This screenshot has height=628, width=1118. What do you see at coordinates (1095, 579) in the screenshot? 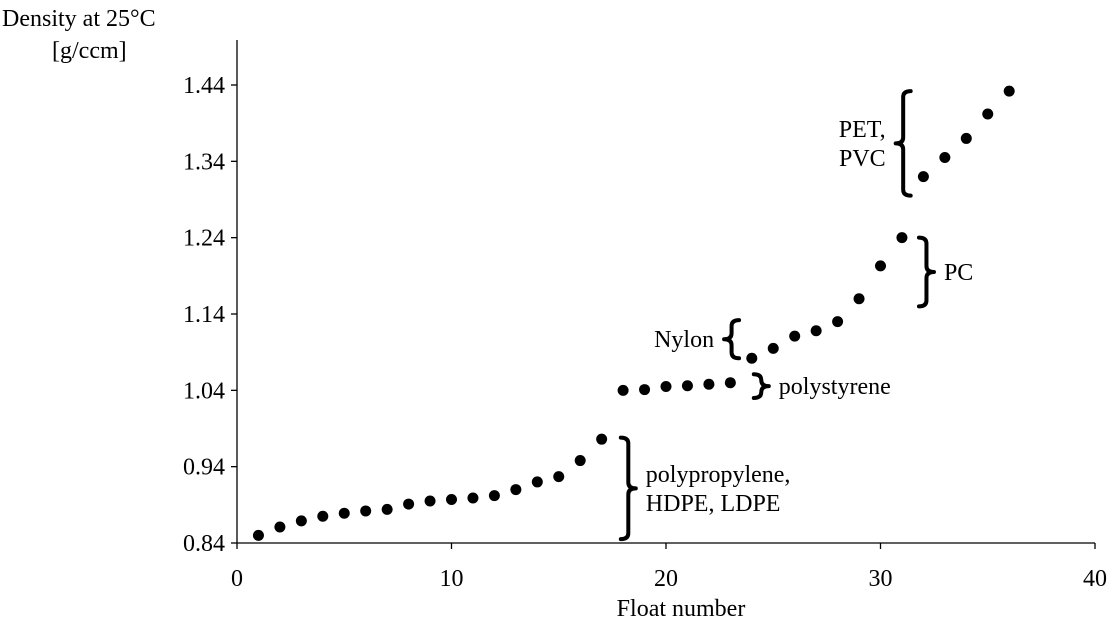
I see `x-tick-label: 40` at bounding box center [1095, 579].